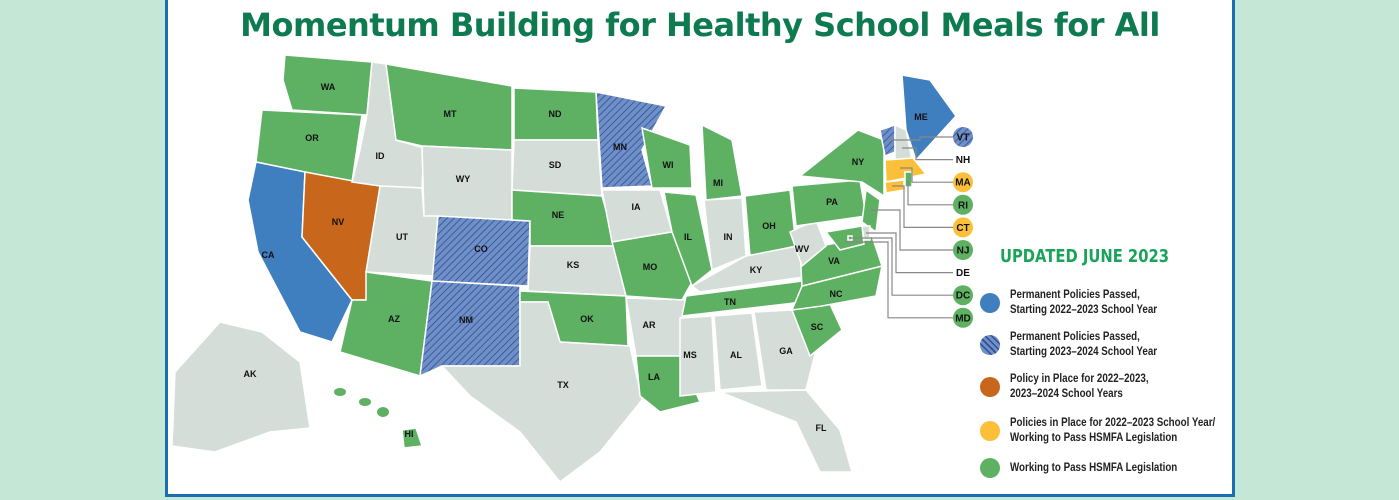 Image resolution: width=1399 pixels, height=500 pixels. I want to click on state-label-in: IN, so click(728, 237).